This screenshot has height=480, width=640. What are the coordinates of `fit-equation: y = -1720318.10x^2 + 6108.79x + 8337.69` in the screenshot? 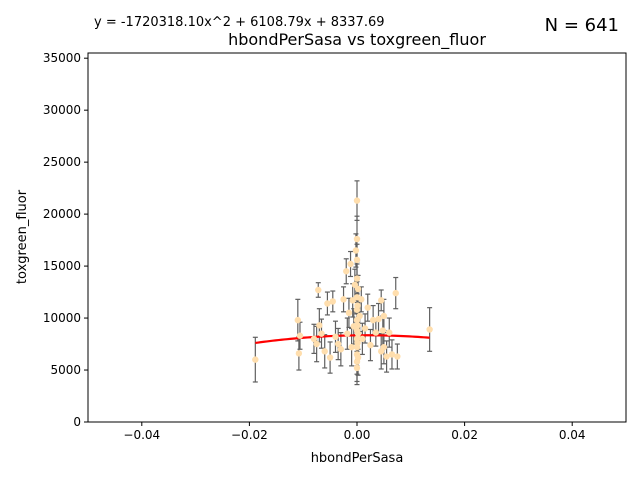 It's located at (239, 22).